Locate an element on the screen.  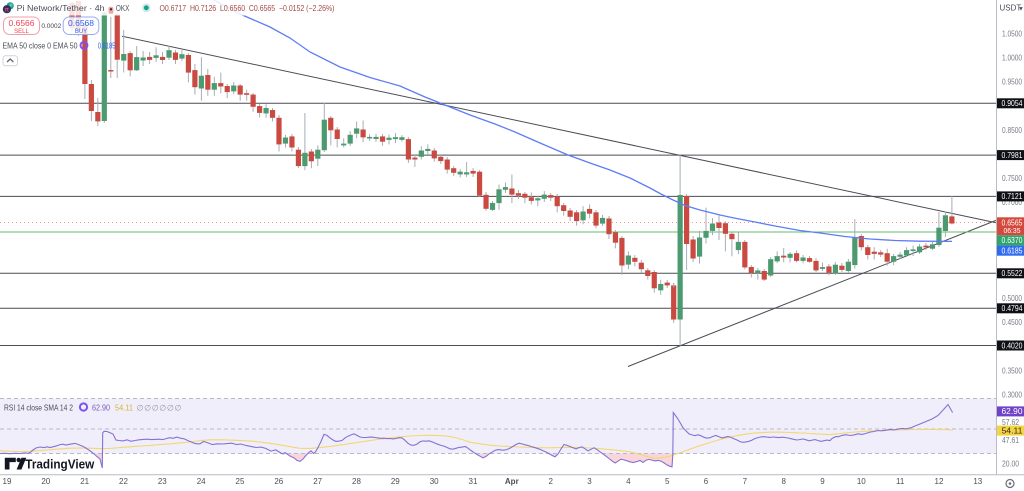
svg-text: 0.7121 is located at coordinates (1012, 196).